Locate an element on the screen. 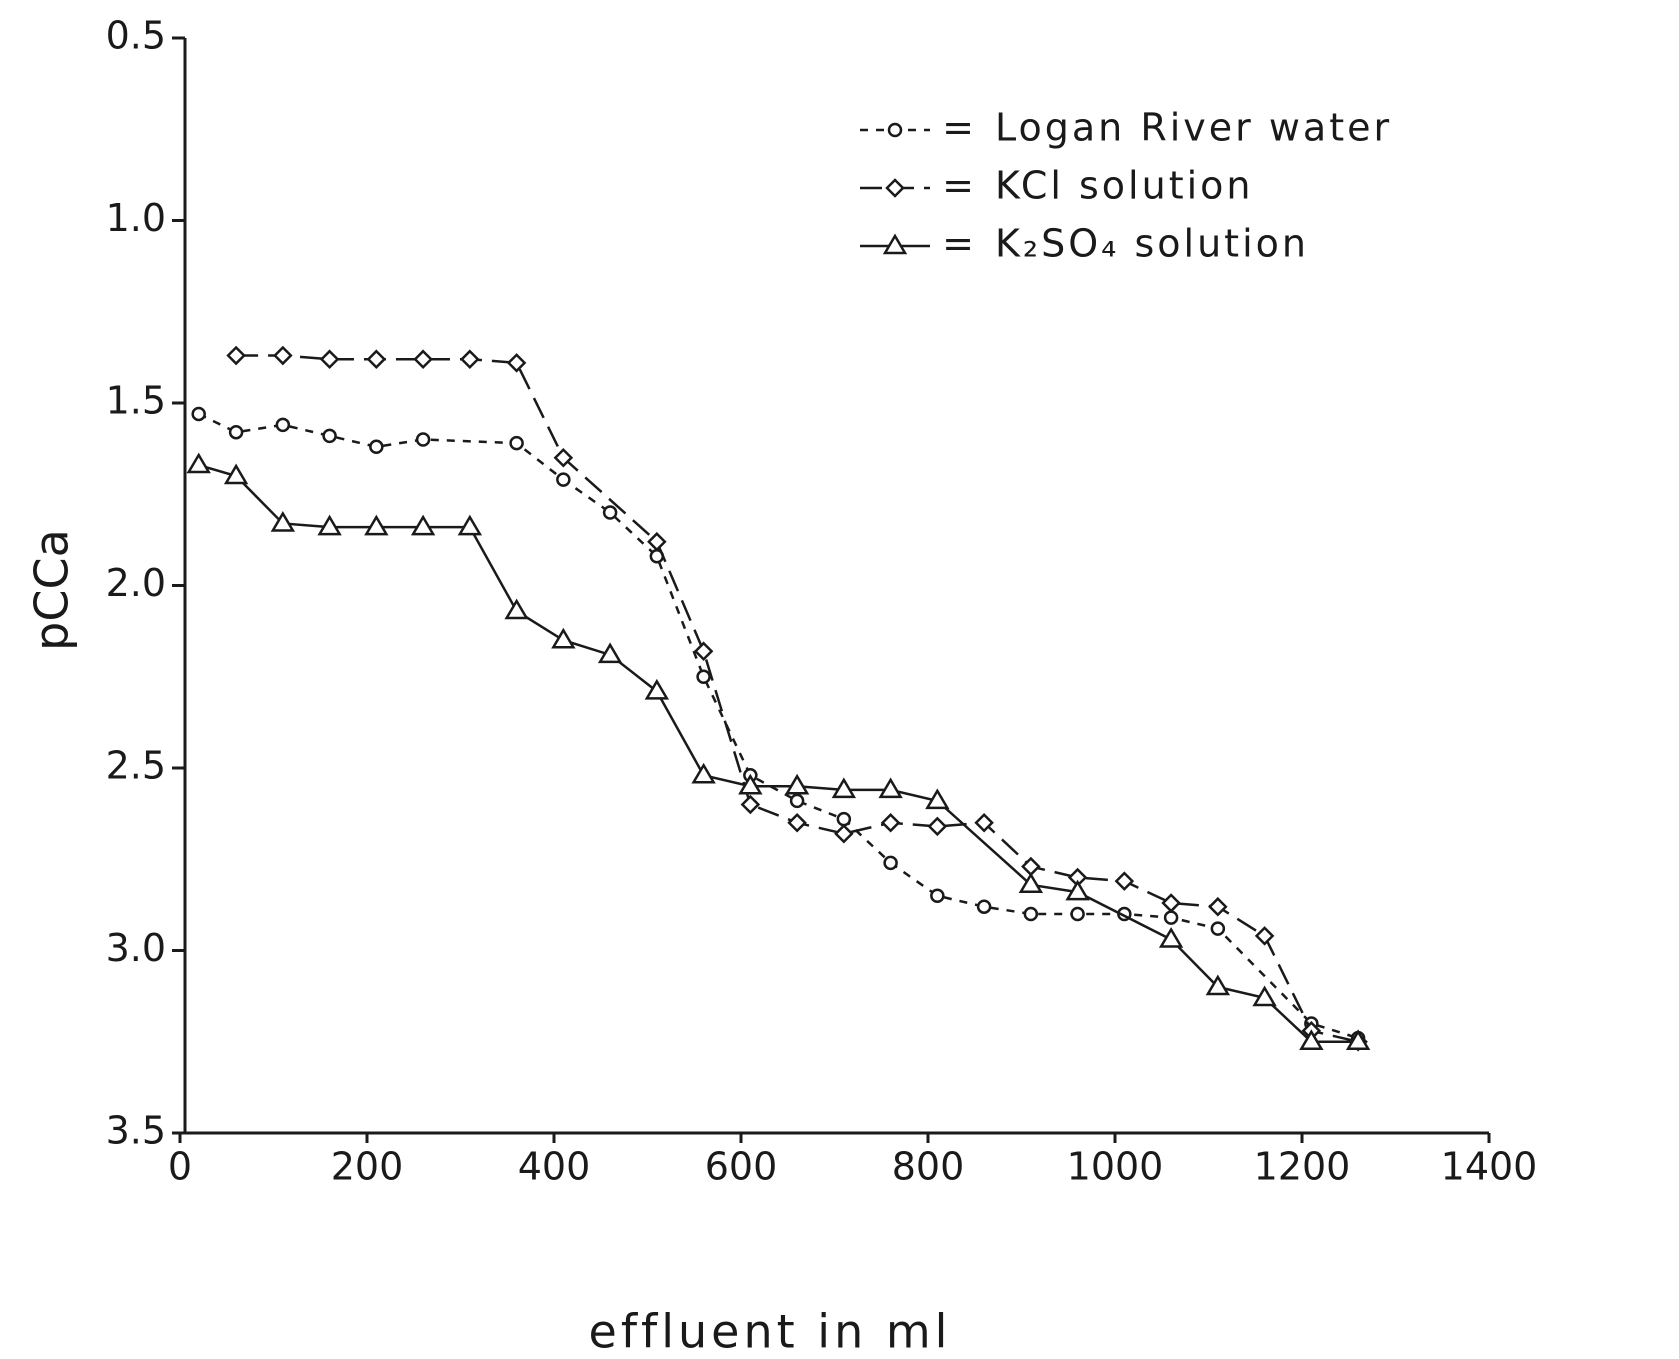  y-tick-label: 2.0 is located at coordinates (136, 583).